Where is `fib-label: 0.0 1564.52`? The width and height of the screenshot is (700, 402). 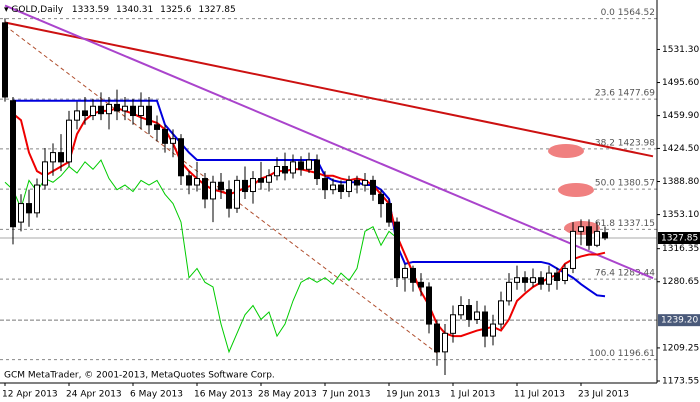
fib-label: 0.0 1564.52 is located at coordinates (628, 13).